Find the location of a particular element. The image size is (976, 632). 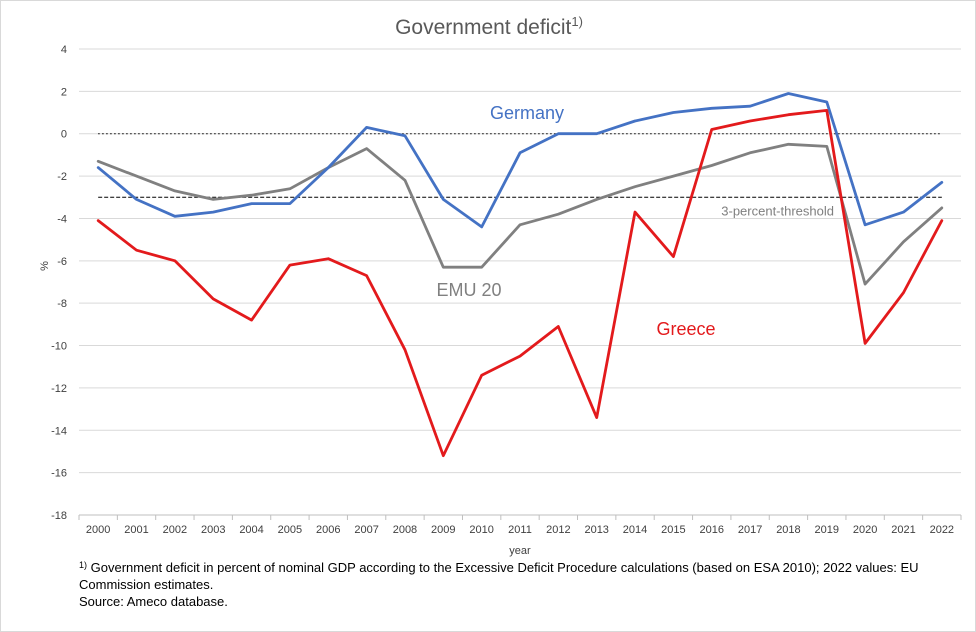

footnote-marker: 1) is located at coordinates (83, 565).